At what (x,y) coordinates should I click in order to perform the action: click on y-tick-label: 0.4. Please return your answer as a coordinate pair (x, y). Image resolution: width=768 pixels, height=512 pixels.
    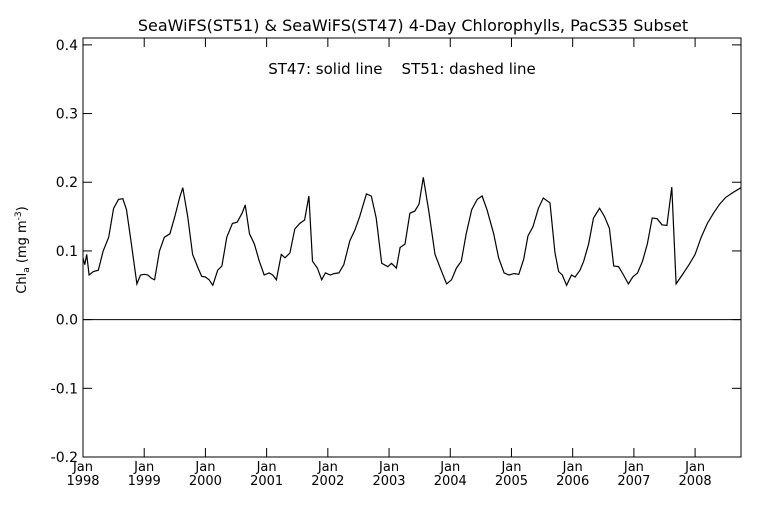
    Looking at the image, I should click on (67, 46).